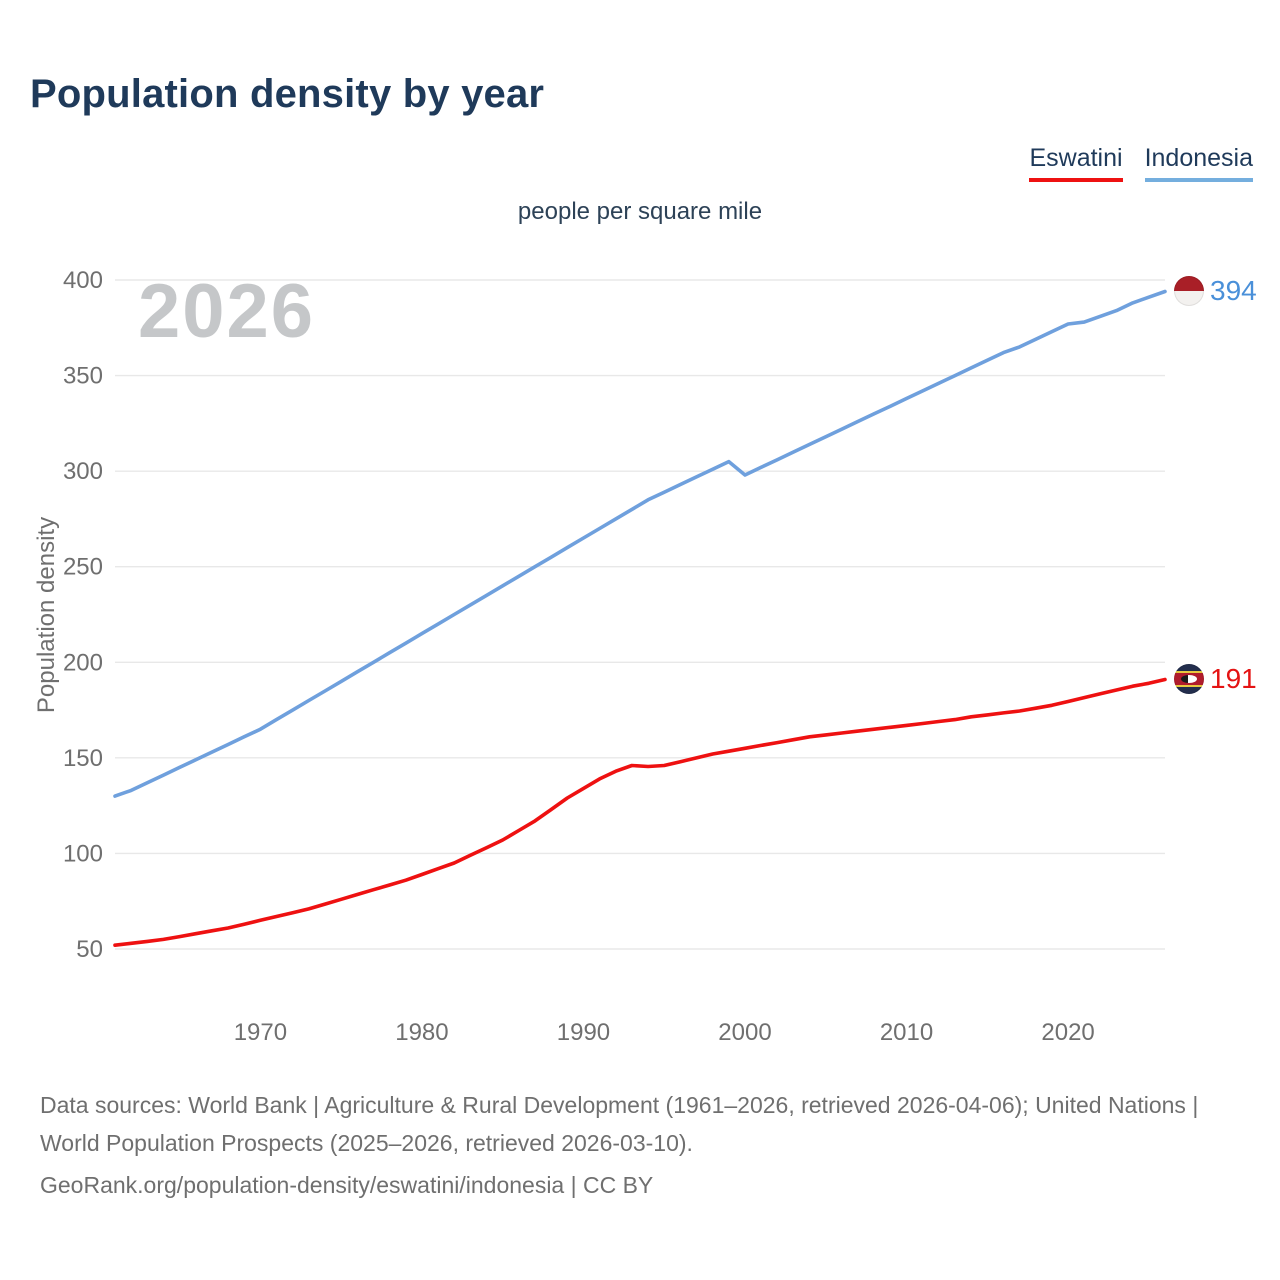 The image size is (1280, 1280). I want to click on legend-item-indonesia: Indonesia, so click(1198, 163).